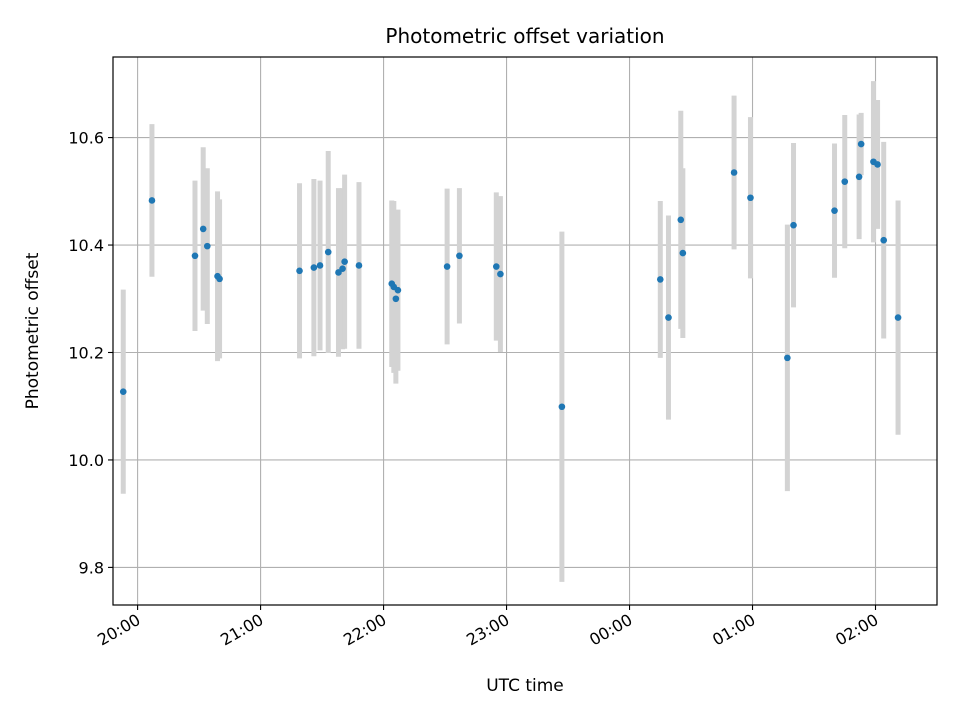 This screenshot has width=960, height=720. Describe the element at coordinates (86, 352) in the screenshot. I see `y-tick-label: 10.2` at that location.